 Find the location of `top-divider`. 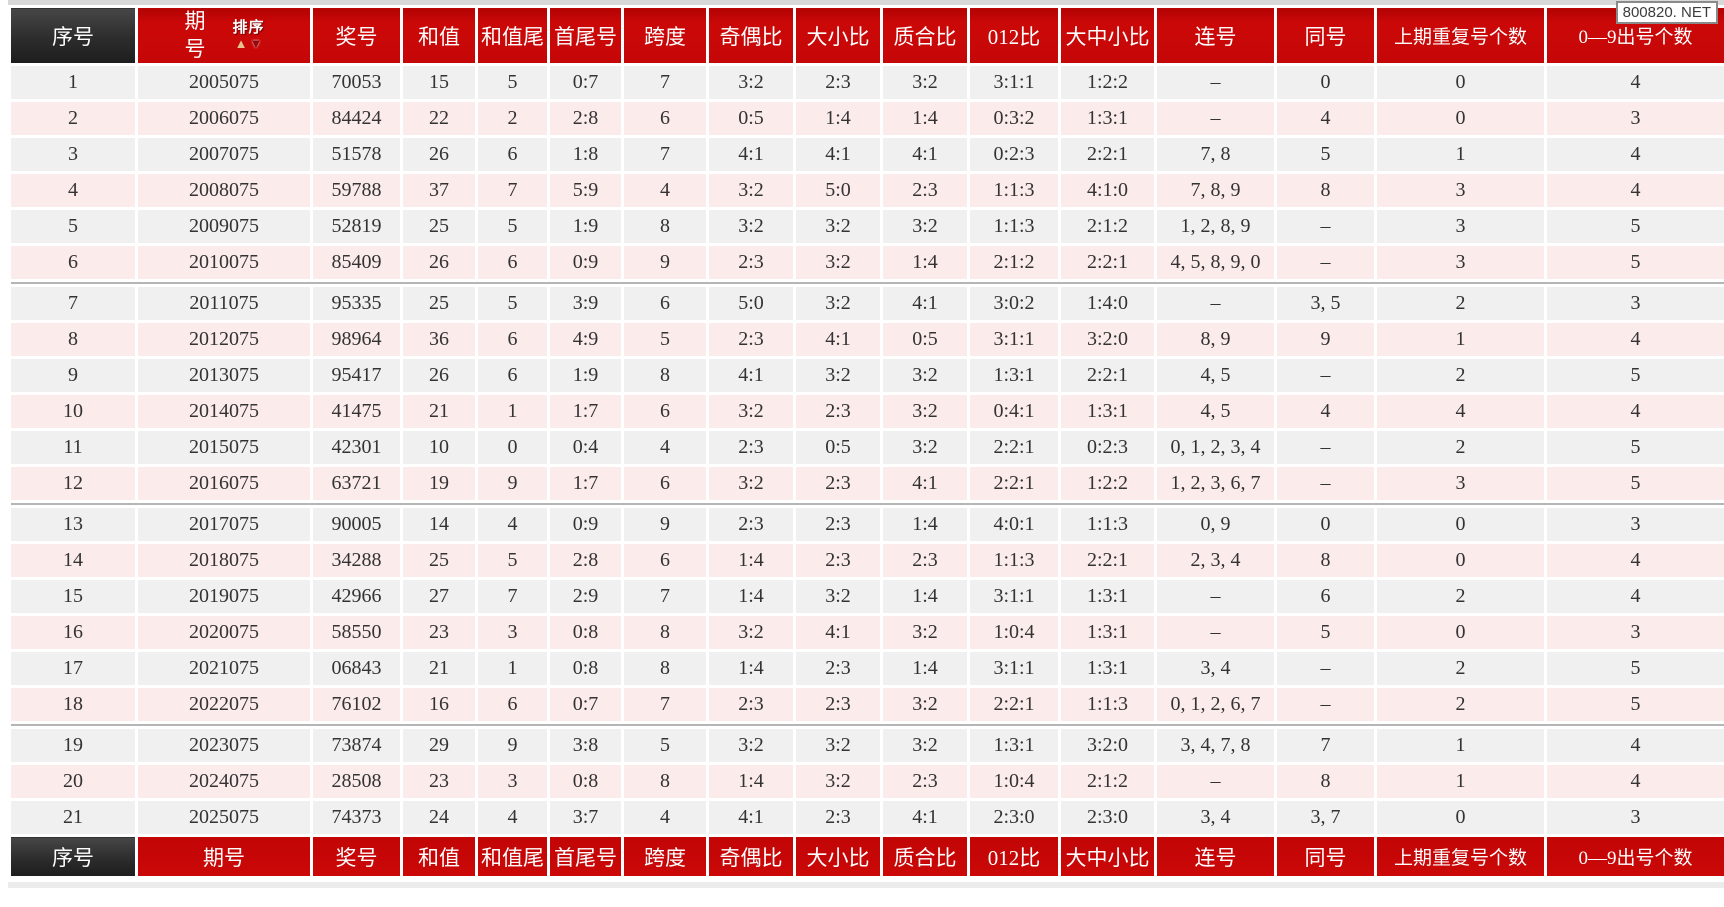

top-divider is located at coordinates (866, 2).